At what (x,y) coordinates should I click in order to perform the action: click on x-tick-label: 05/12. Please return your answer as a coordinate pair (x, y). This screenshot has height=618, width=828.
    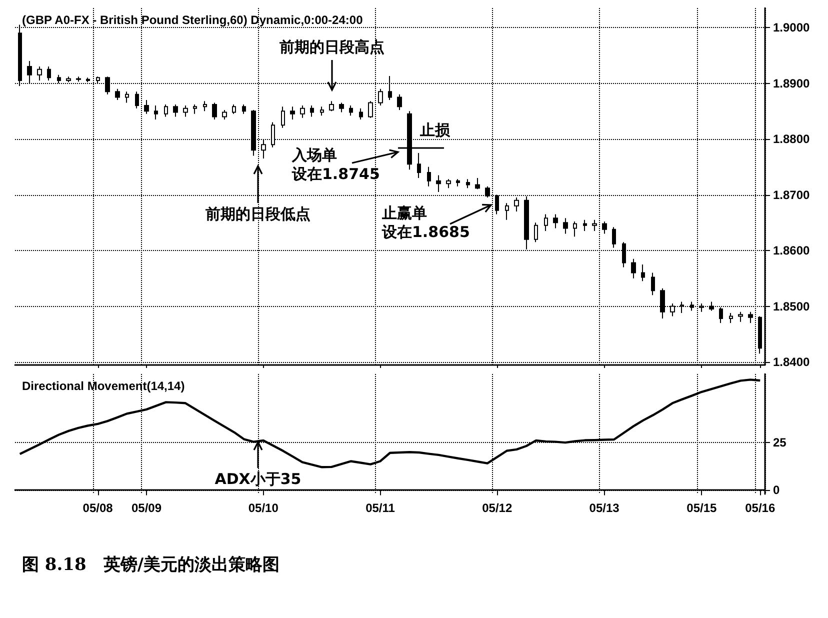
    Looking at the image, I should click on (497, 508).